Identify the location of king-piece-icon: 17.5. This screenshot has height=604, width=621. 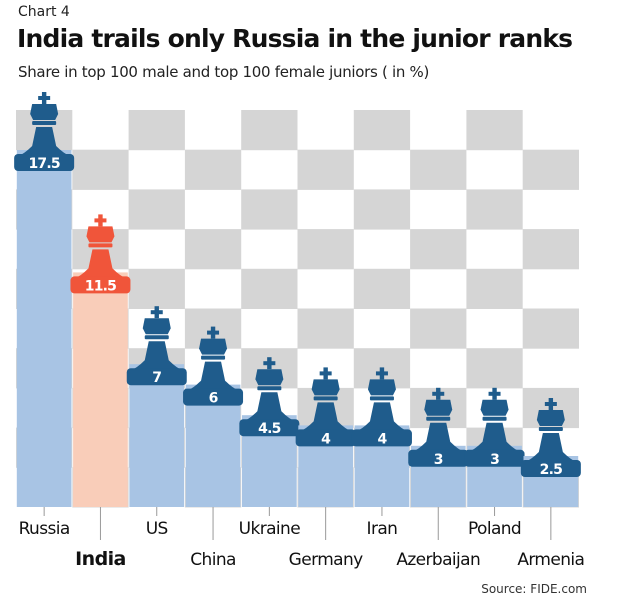
(44, 132).